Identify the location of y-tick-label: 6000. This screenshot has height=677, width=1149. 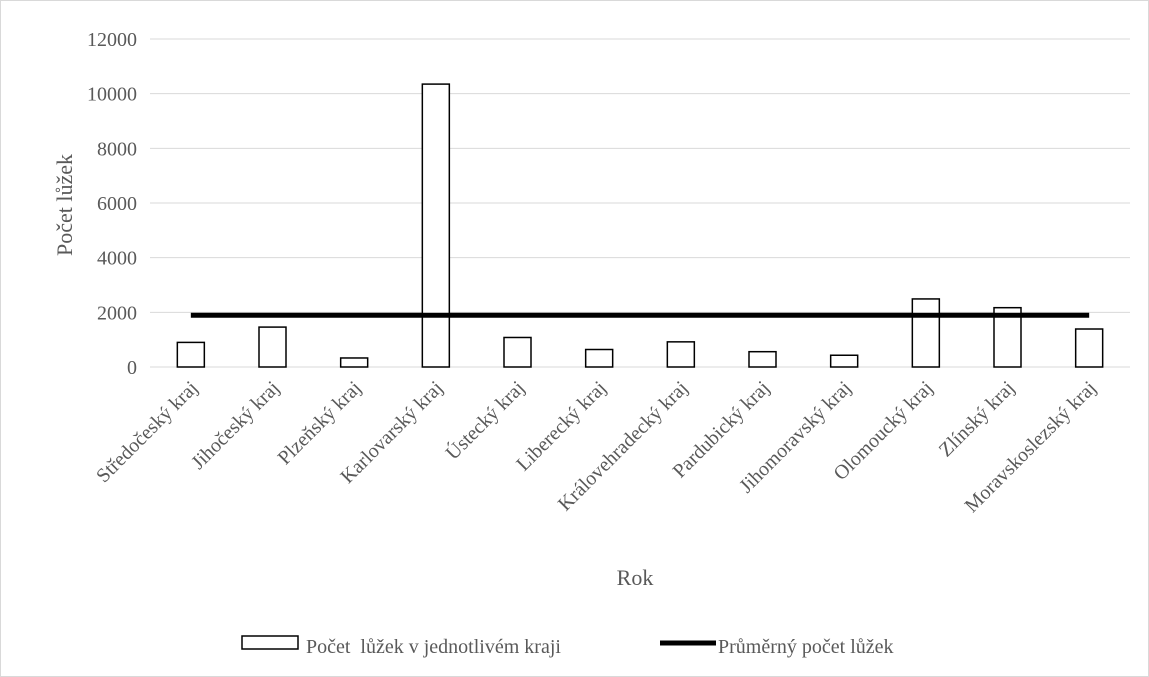
(117, 204).